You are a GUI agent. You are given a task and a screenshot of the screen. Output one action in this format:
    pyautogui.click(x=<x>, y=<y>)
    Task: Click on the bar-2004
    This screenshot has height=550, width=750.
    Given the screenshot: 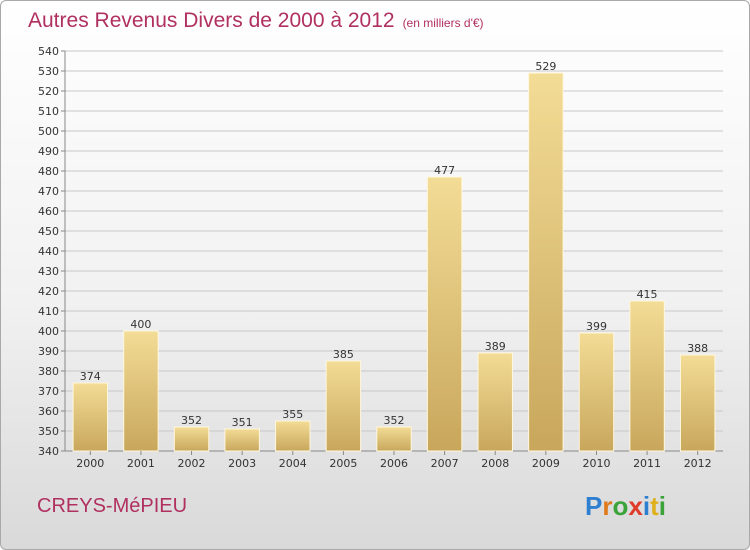 What is the action you would take?
    pyautogui.click(x=293, y=436)
    